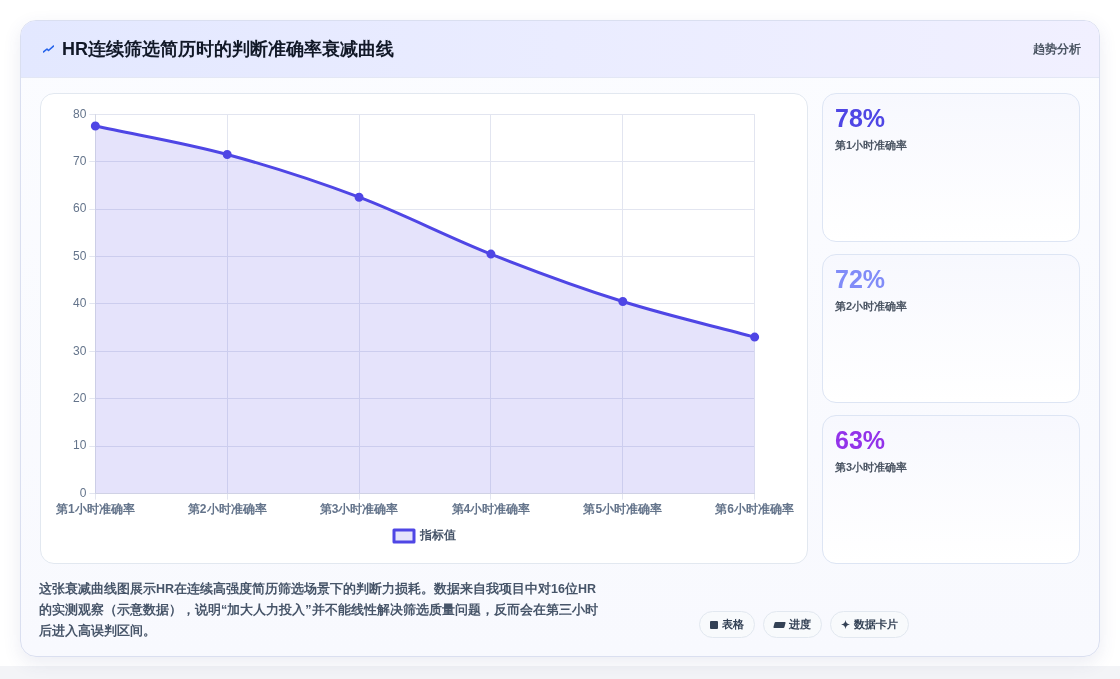 This screenshot has height=679, width=1120. Describe the element at coordinates (79, 445) in the screenshot. I see `y-tick-label: 10` at that location.